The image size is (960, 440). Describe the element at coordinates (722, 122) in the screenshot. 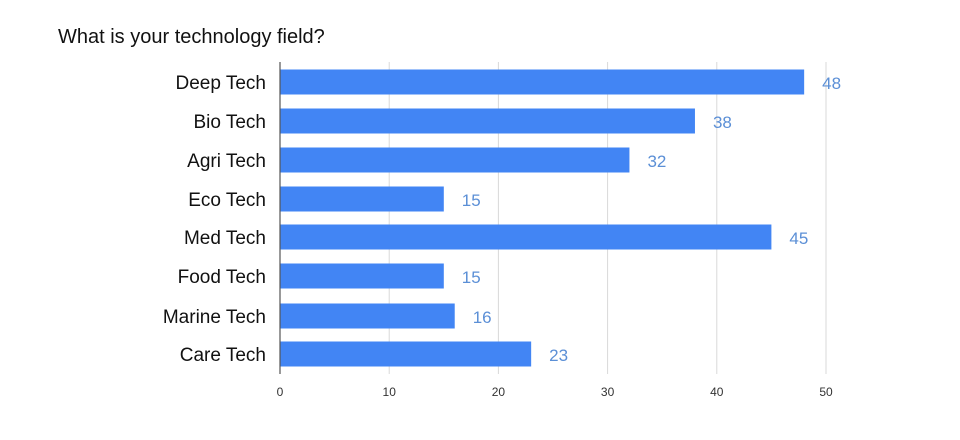

I see `value-label-1: 38` at that location.